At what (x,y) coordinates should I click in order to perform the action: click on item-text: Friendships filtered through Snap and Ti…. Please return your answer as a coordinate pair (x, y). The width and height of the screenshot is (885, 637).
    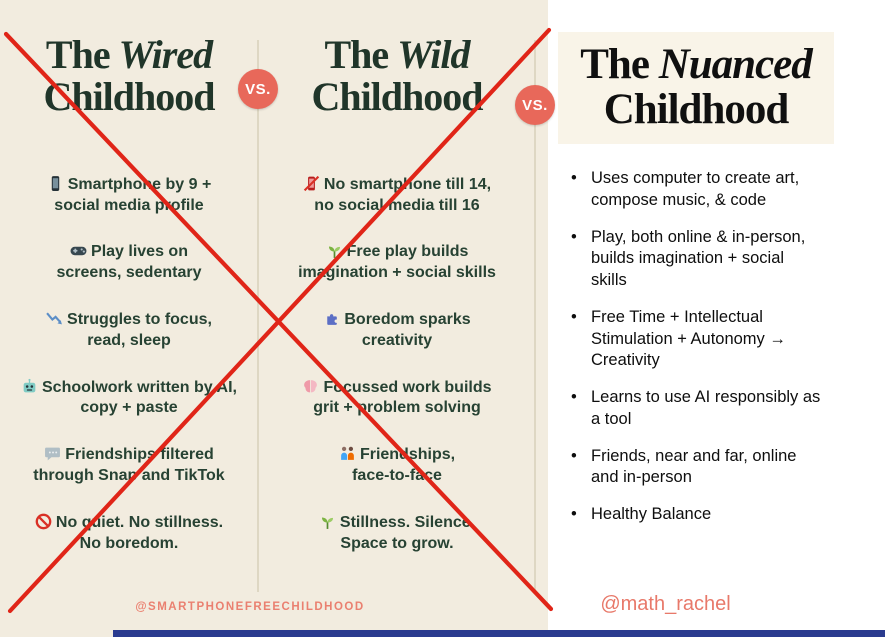
    Looking at the image, I should click on (129, 465).